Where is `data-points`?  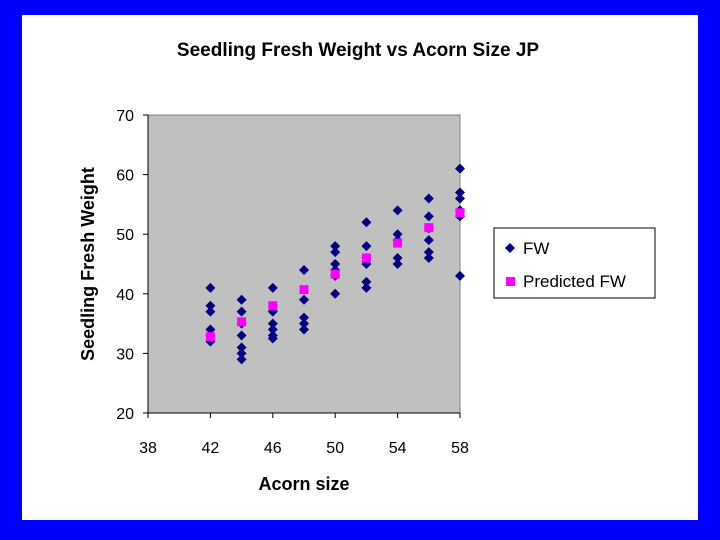
data-points is located at coordinates (335, 264).